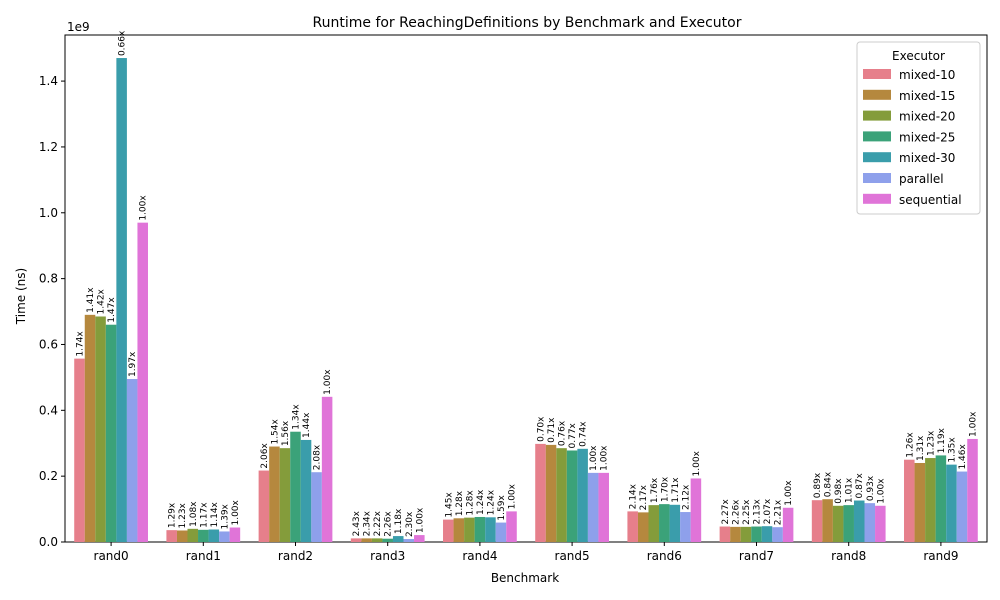 The height and width of the screenshot is (600, 1000). Describe the element at coordinates (502, 508) in the screenshot. I see `bar-data-label: 1.59x` at that location.